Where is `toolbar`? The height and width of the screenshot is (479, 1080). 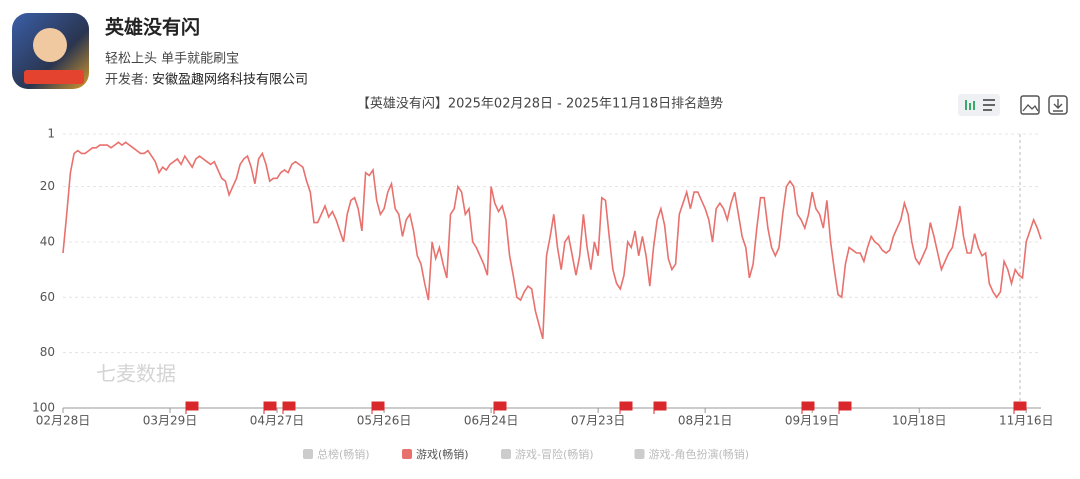 toolbar is located at coordinates (1013, 105).